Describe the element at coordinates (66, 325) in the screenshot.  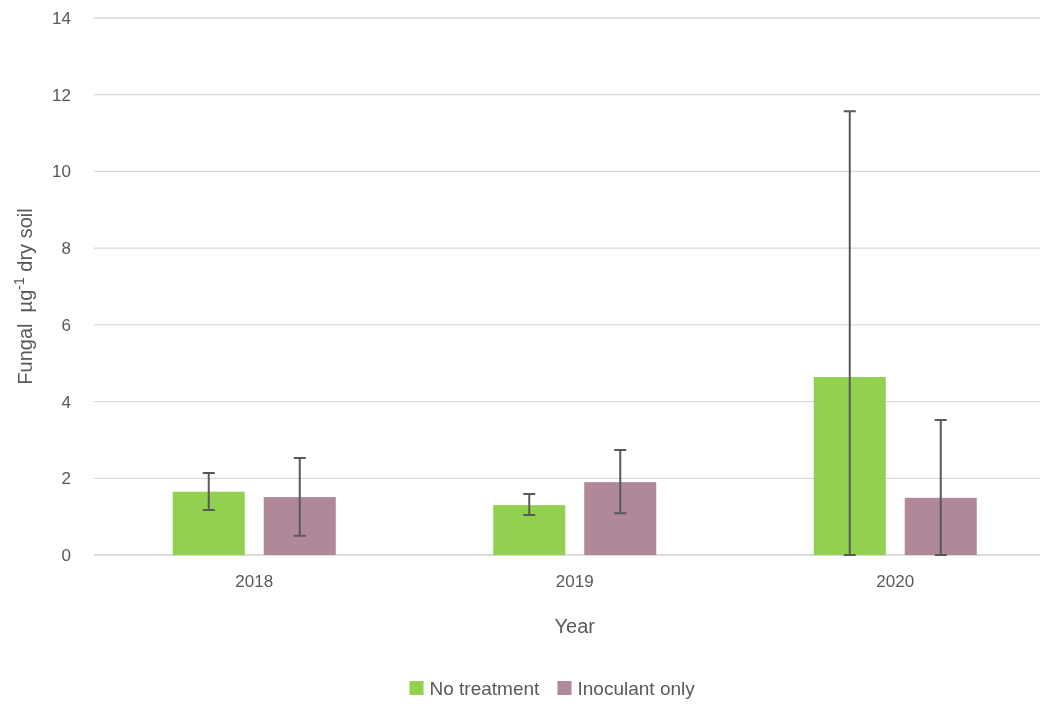
I see `y-tick-label: 6` at that location.